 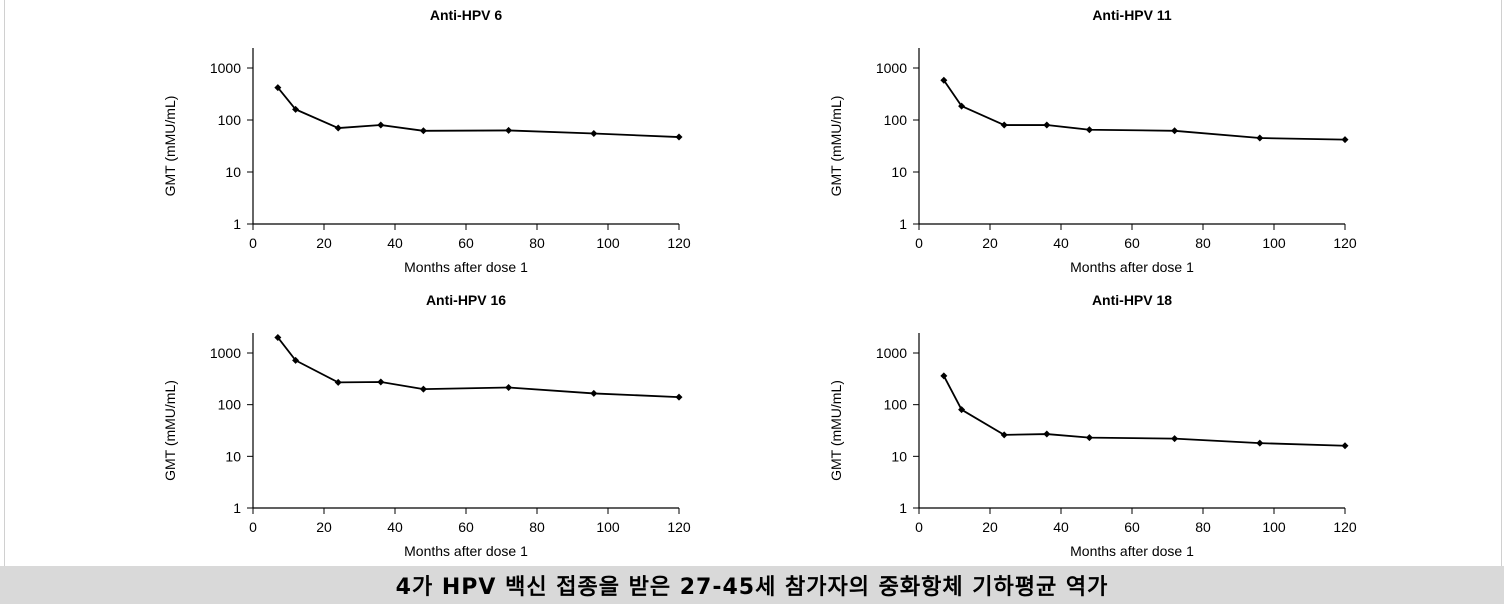 I want to click on chart-title: Anti-HPV 11, so click(x=1132, y=15).